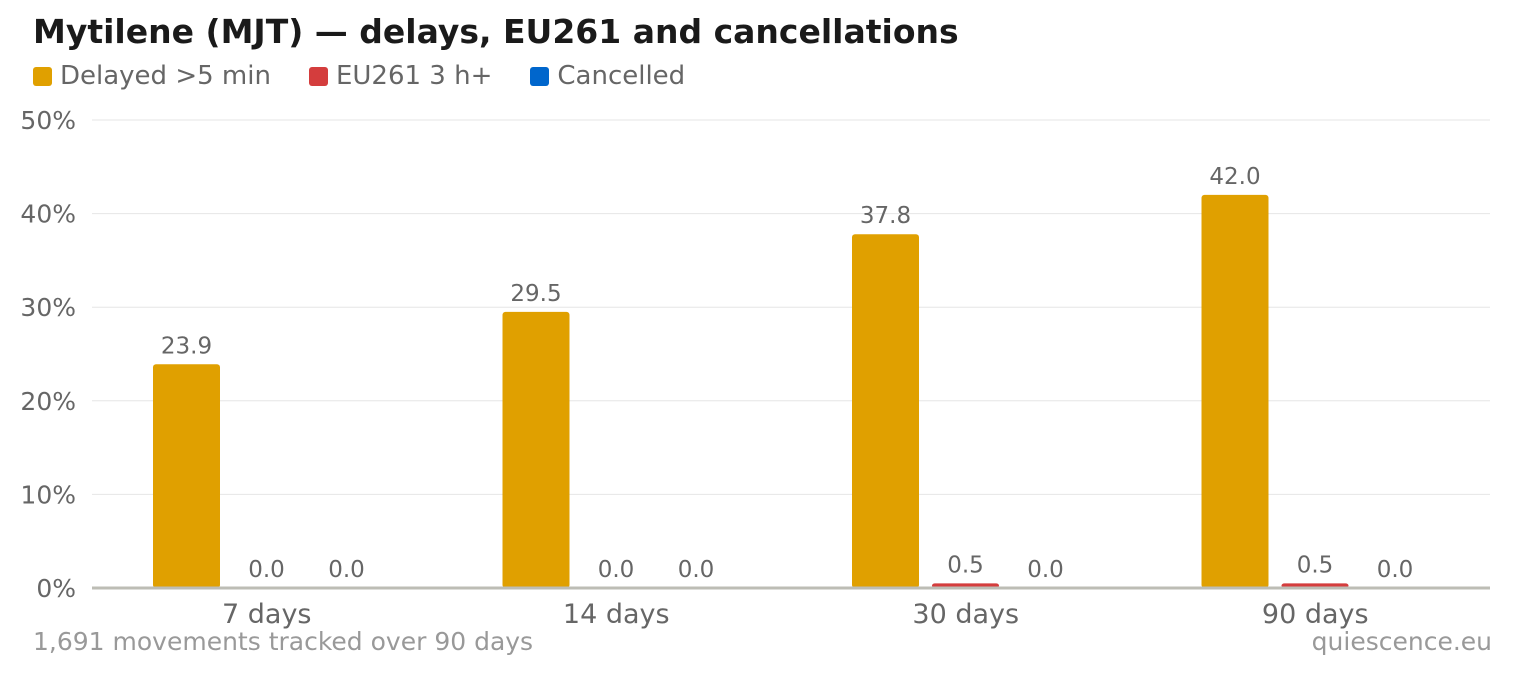 This screenshot has width=1520, height=680. I want to click on legend-label-delayed: Delayed >5 min, so click(165, 76).